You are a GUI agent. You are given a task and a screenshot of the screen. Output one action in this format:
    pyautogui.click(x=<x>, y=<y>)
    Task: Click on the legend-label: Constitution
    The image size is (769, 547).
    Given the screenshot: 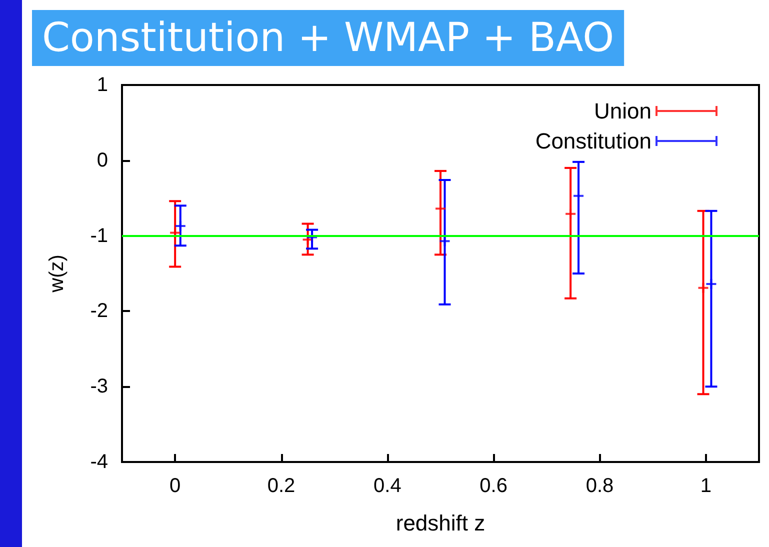 What is the action you would take?
    pyautogui.click(x=593, y=141)
    